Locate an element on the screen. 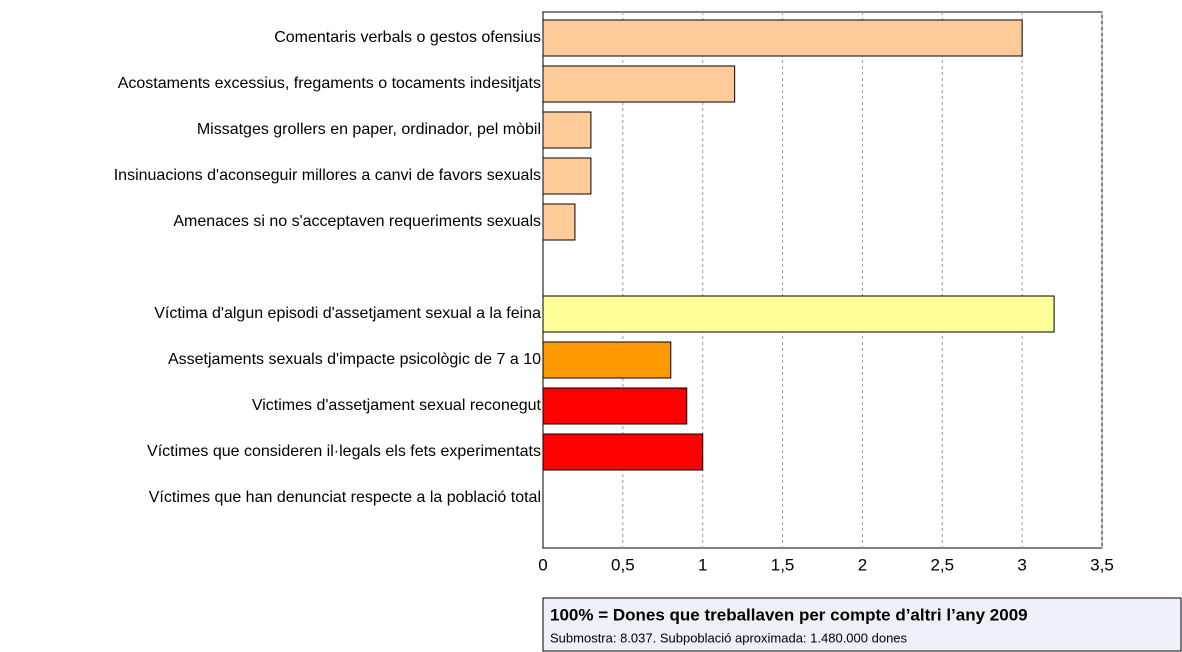  y-tick-label: Victimes d'assetjament sexual reconegut is located at coordinates (397, 405).